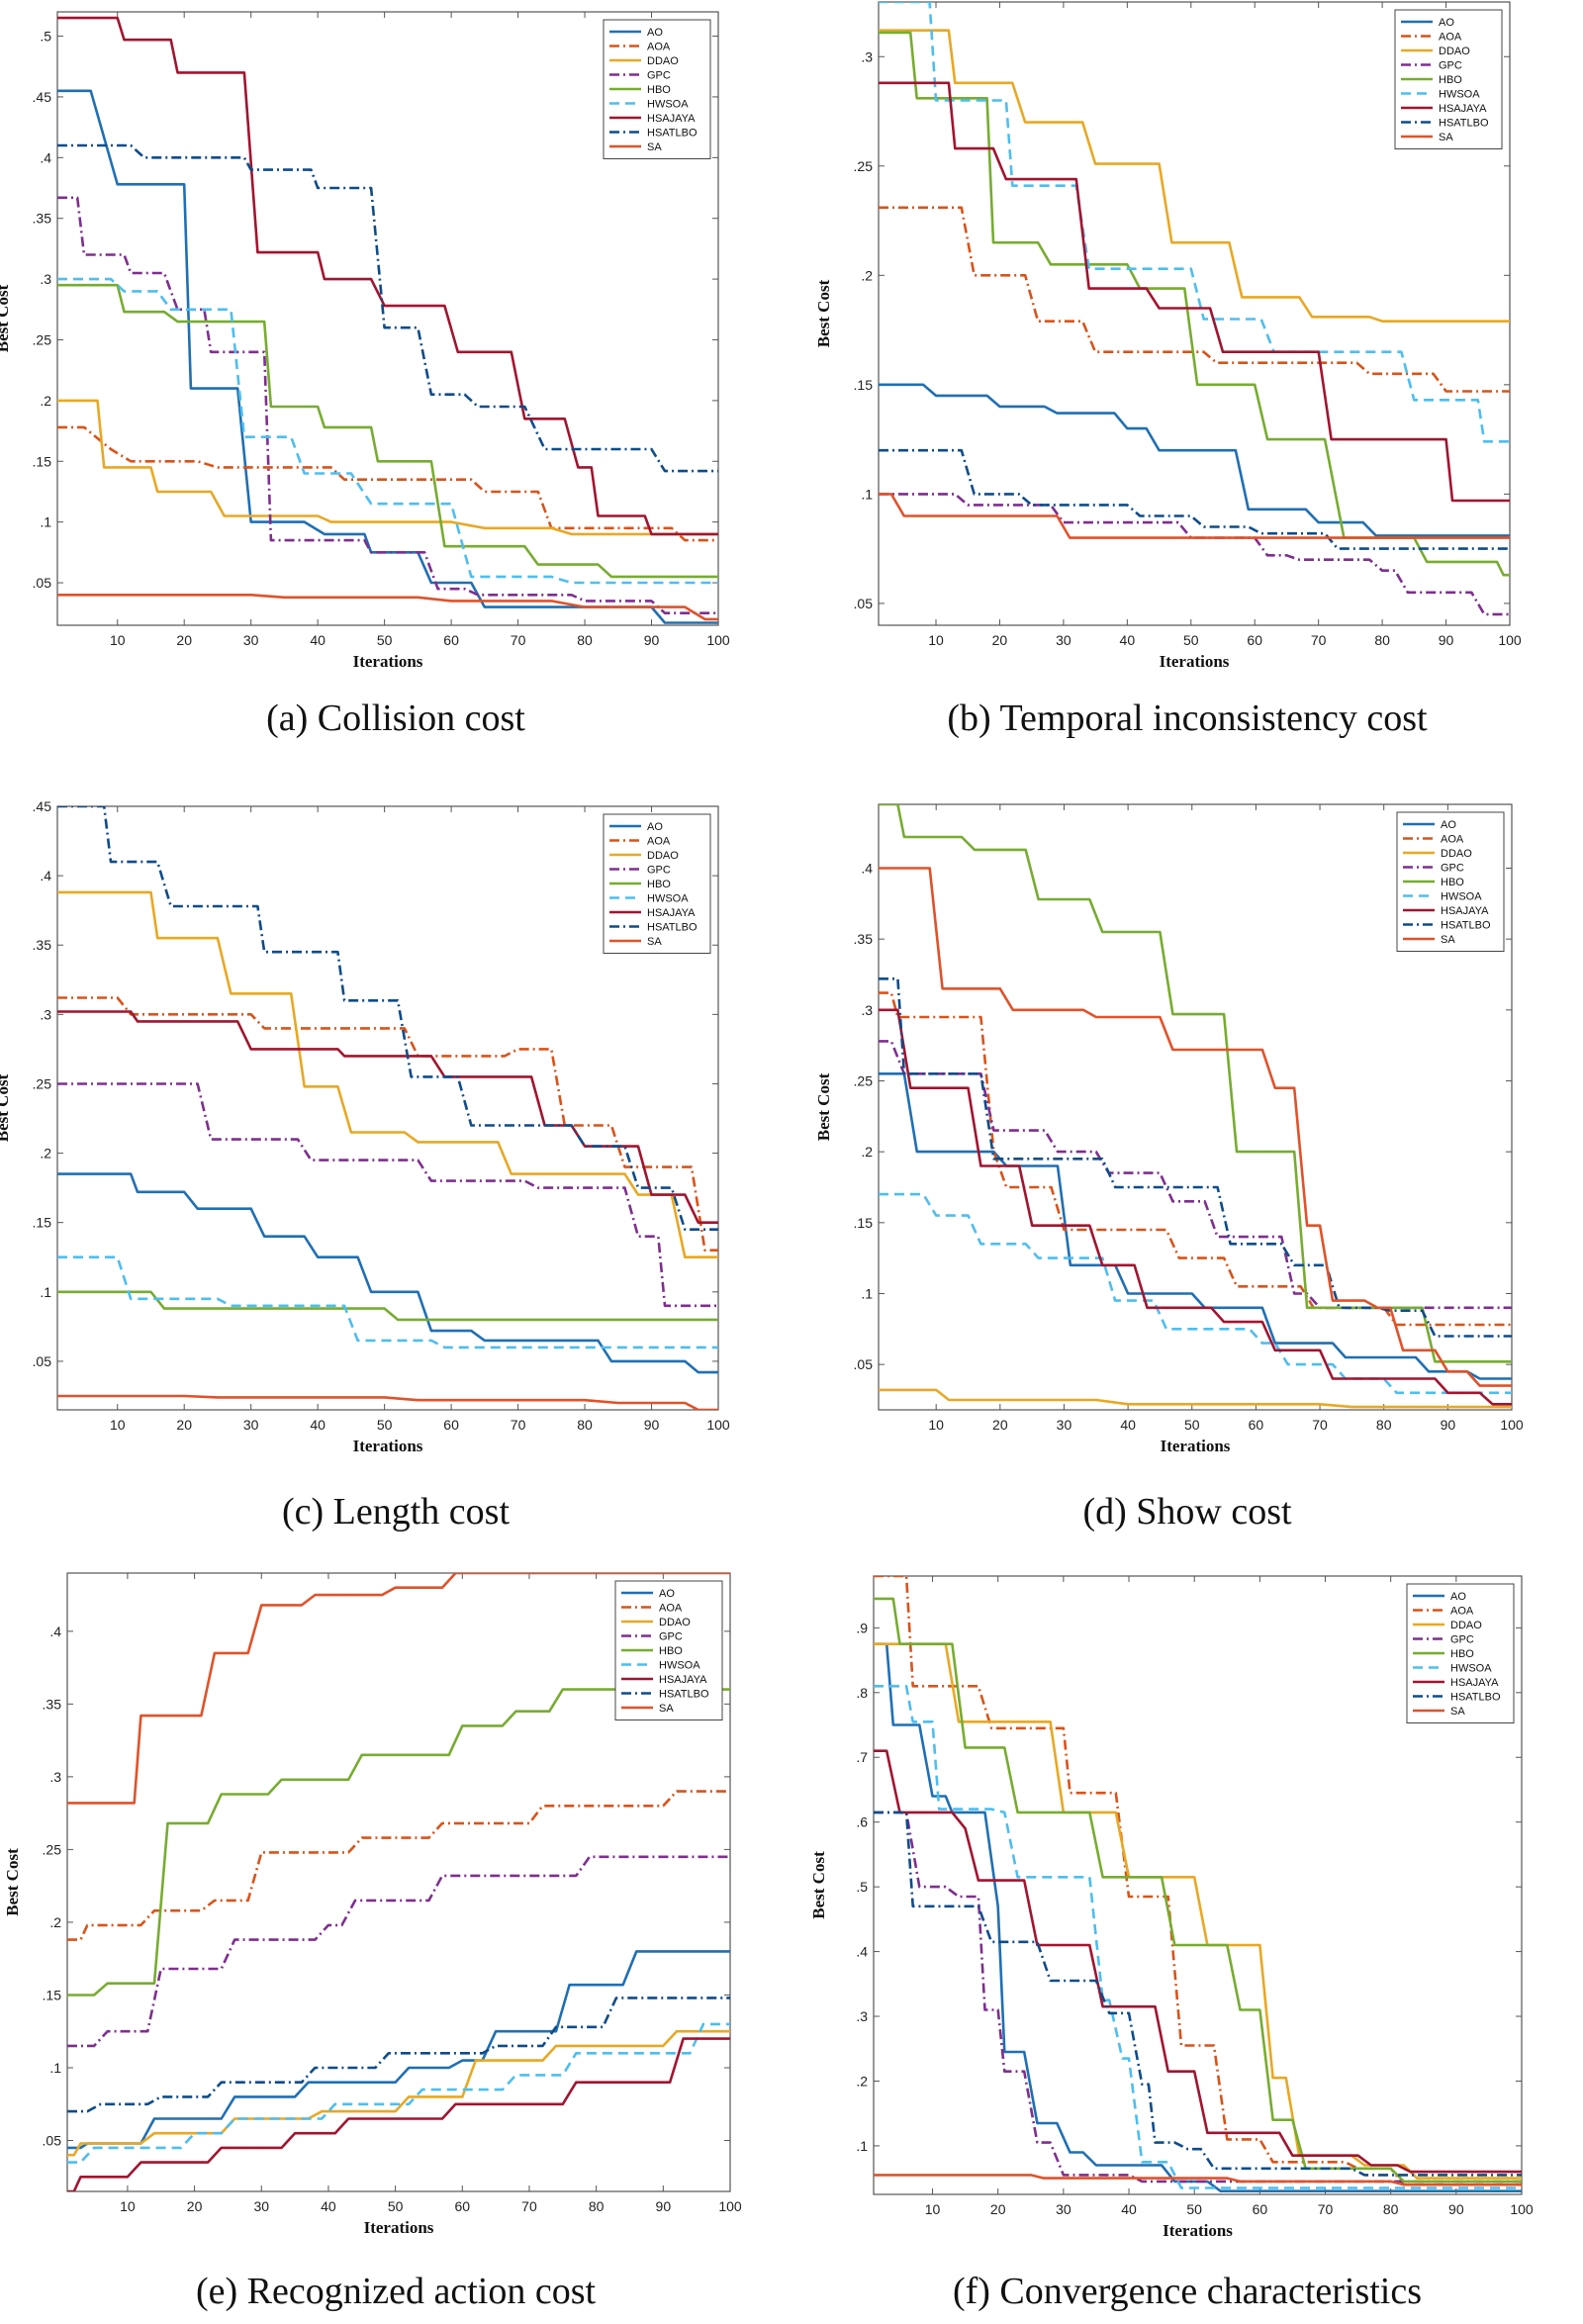 The width and height of the screenshot is (1583, 2324). What do you see at coordinates (42, 97) in the screenshot?
I see `y-tick-label: .45` at bounding box center [42, 97].